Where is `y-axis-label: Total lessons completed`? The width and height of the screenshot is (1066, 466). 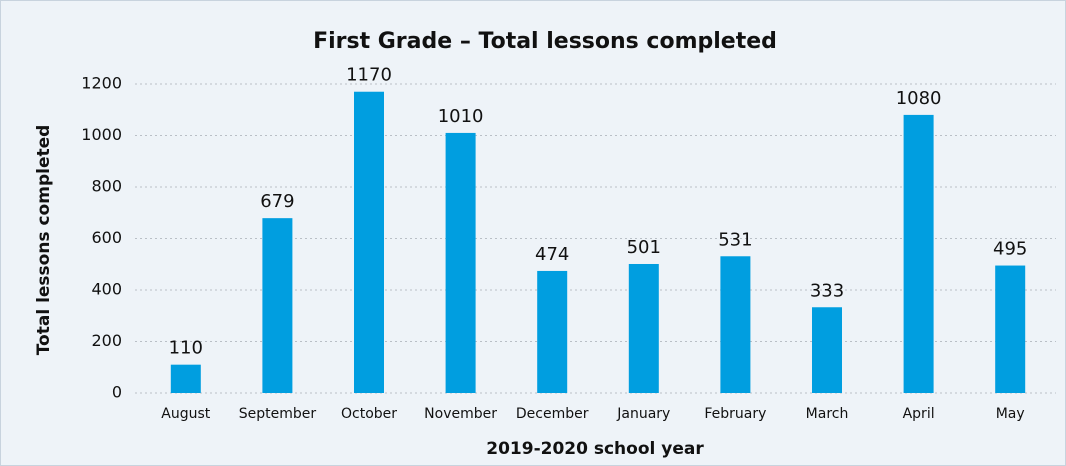
y-axis-label: Total lessons completed is located at coordinates (44, 240).